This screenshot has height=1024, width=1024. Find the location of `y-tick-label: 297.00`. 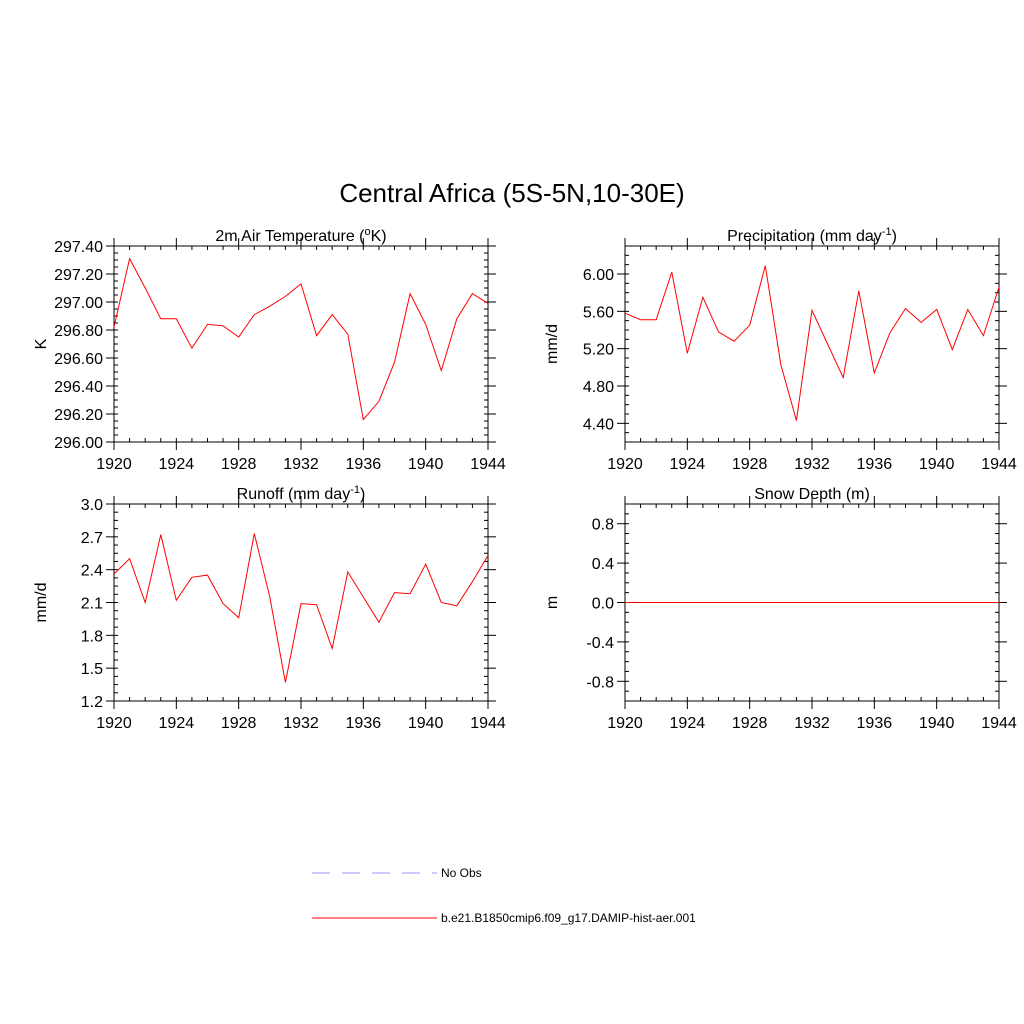

y-tick-label: 297.00 is located at coordinates (78, 303).